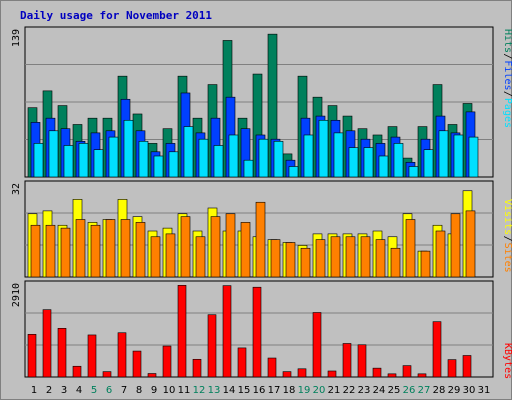 Image resolution: width=512 pixels, height=401 pixels. Describe the element at coordinates (16, 38) in the screenshot. I see `hits-ymax-label: 139` at that location.